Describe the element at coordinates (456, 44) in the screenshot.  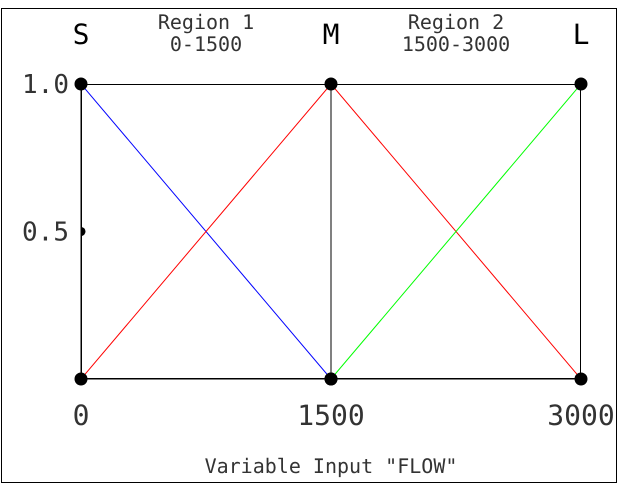
I see `text: 1500-3000` at that location.